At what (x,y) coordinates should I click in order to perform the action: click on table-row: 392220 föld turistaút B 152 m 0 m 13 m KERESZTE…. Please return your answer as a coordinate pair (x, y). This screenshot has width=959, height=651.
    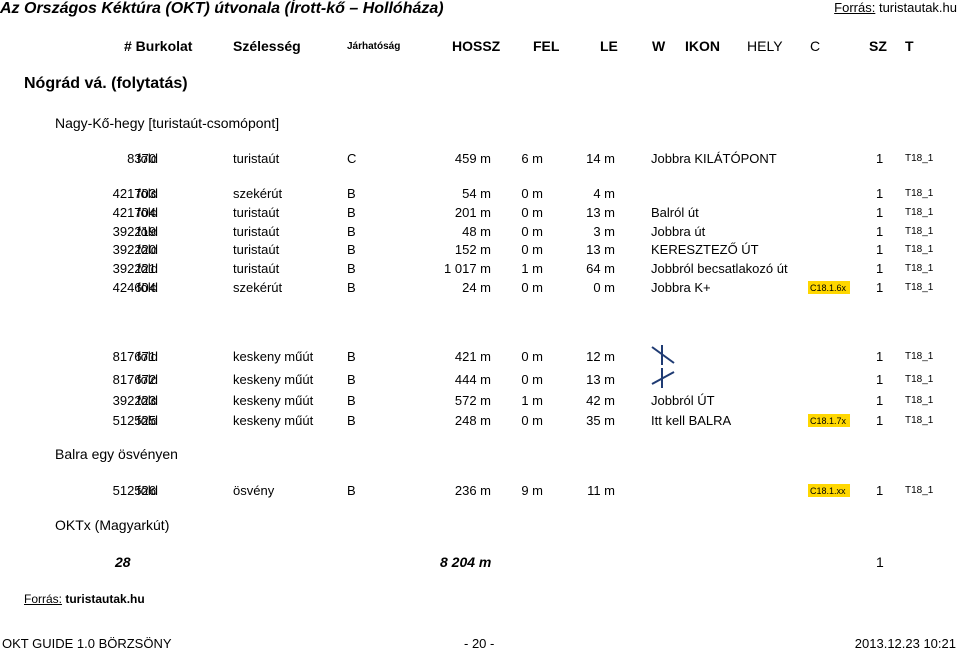
    Looking at the image, I should click on (479, 251).